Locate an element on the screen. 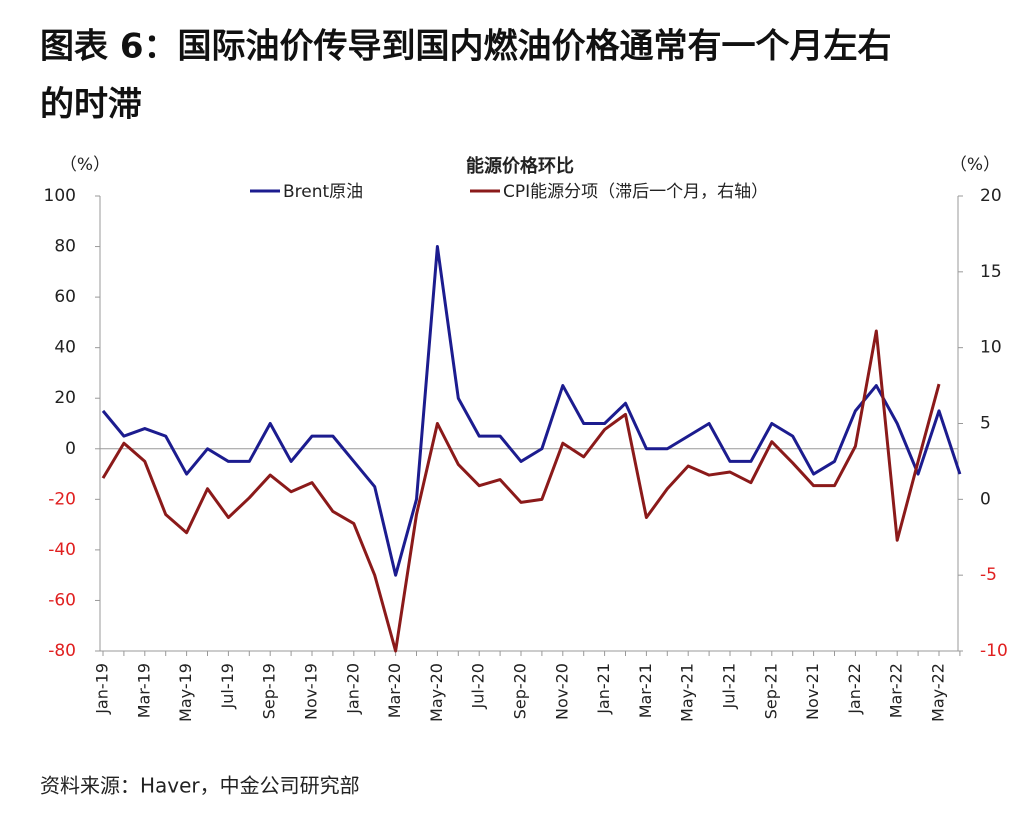 The height and width of the screenshot is (813, 1024). source: 资料来源：Haver，中金公司研究部 is located at coordinates (200, 786).